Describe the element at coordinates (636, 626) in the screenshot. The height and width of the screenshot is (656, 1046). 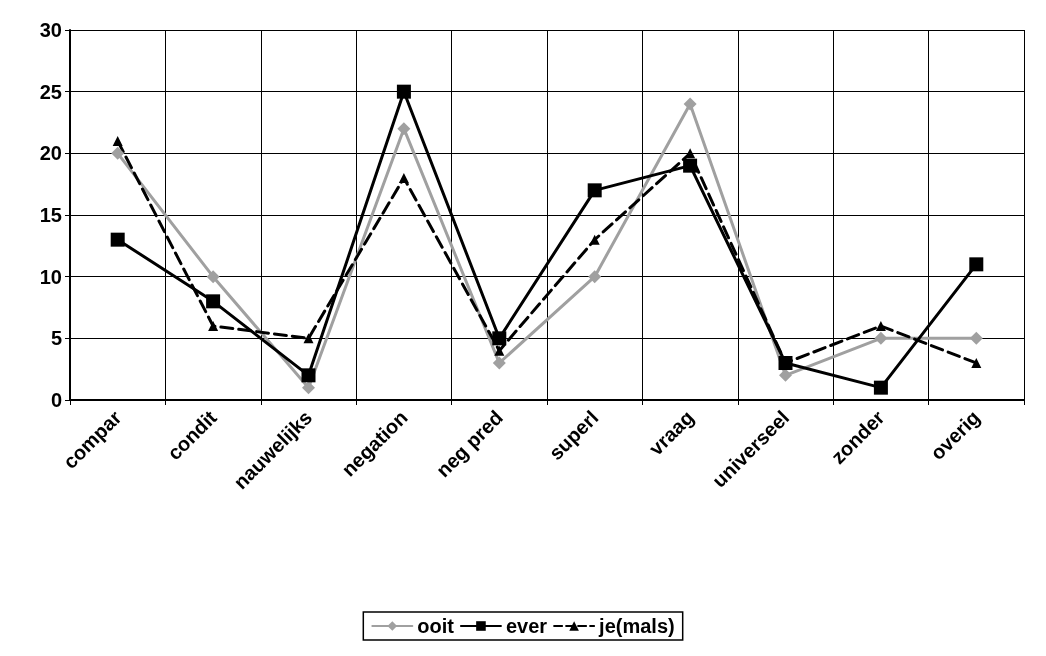
I see `legend-label: je(mals)` at that location.